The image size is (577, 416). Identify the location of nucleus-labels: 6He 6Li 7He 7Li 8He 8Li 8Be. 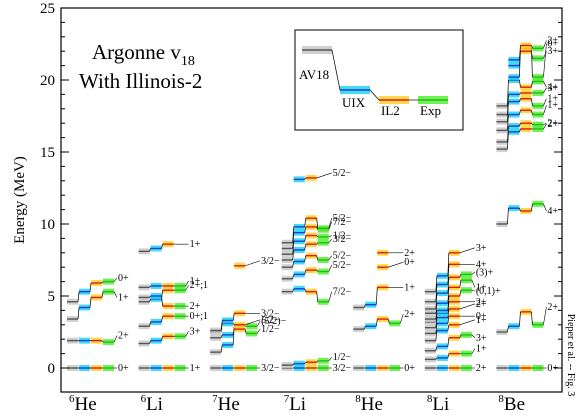
(297, 404).